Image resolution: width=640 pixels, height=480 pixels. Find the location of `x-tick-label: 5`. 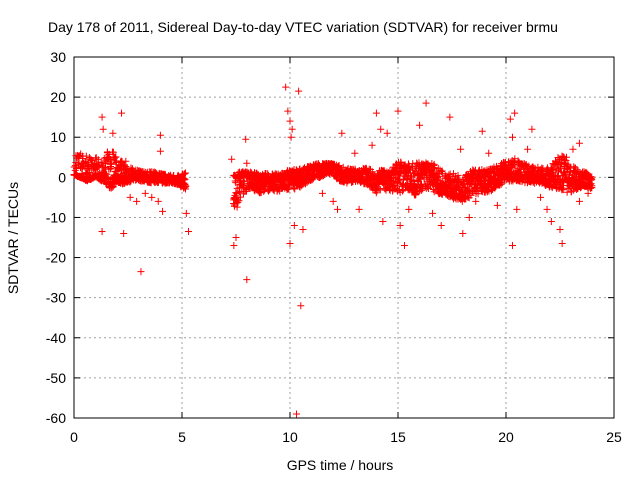

x-tick-label: 5 is located at coordinates (182, 437).